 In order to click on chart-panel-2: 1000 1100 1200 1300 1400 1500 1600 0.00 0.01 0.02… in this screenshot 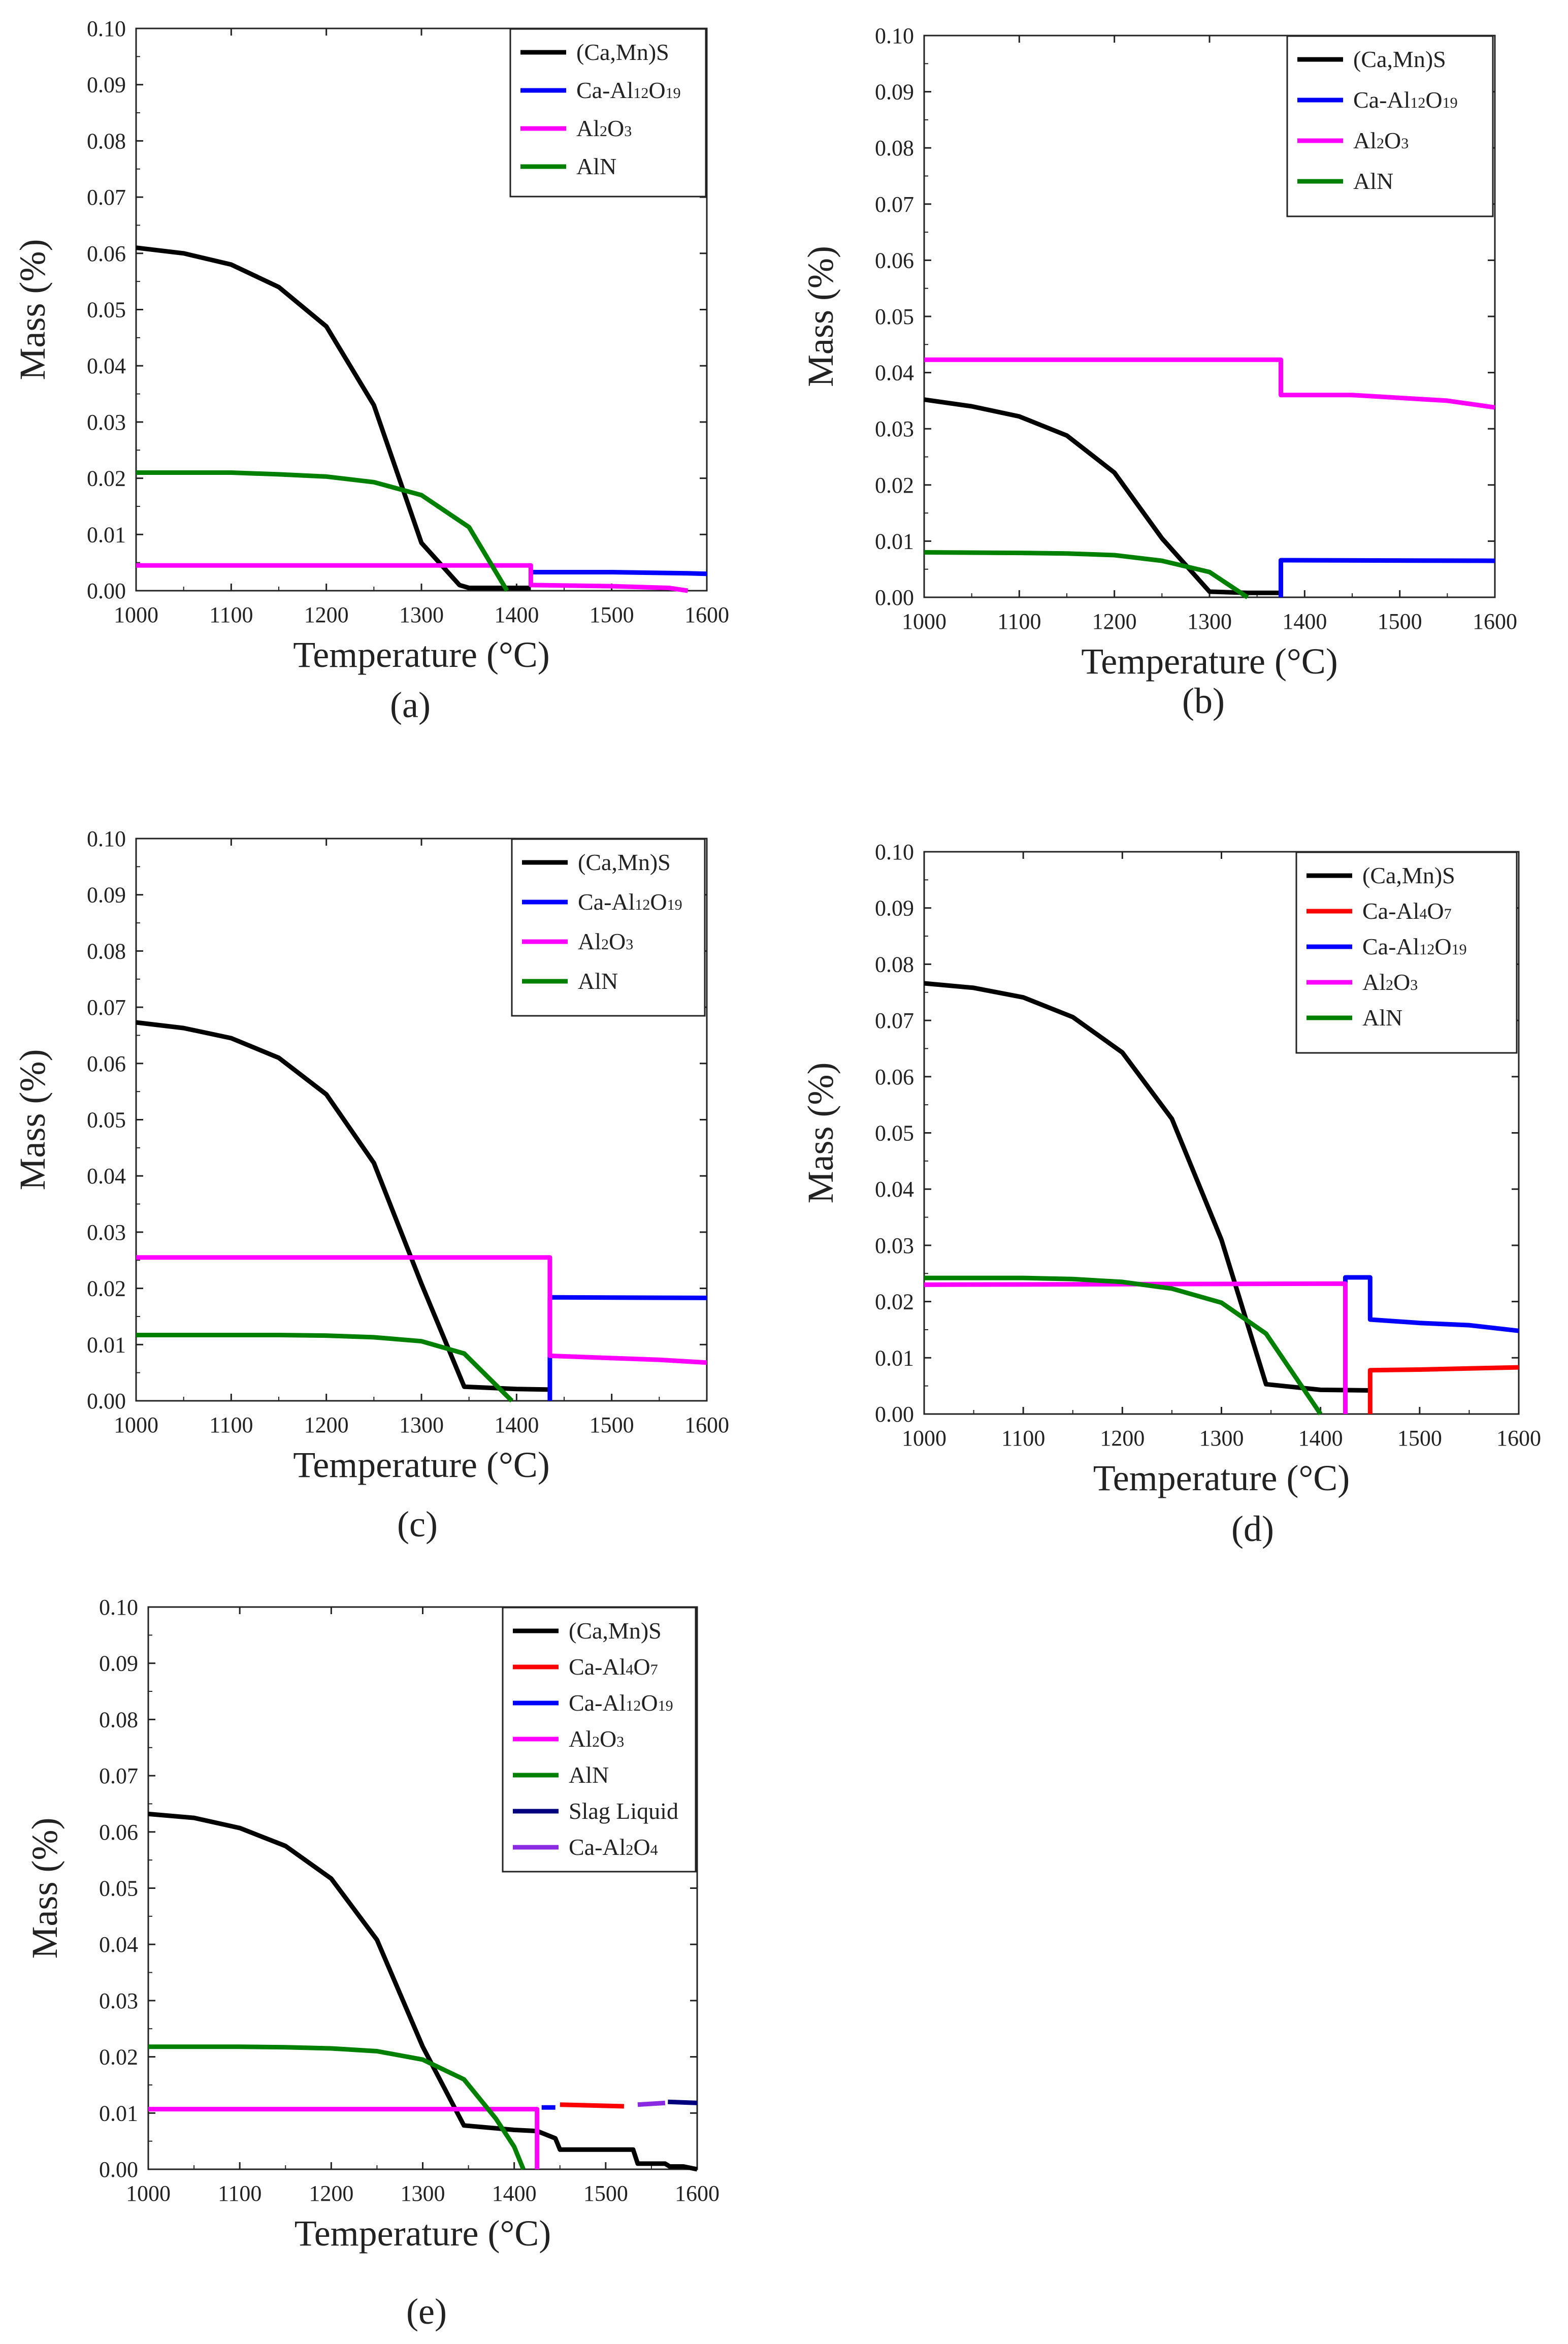, I will do `click(1158, 372)`.